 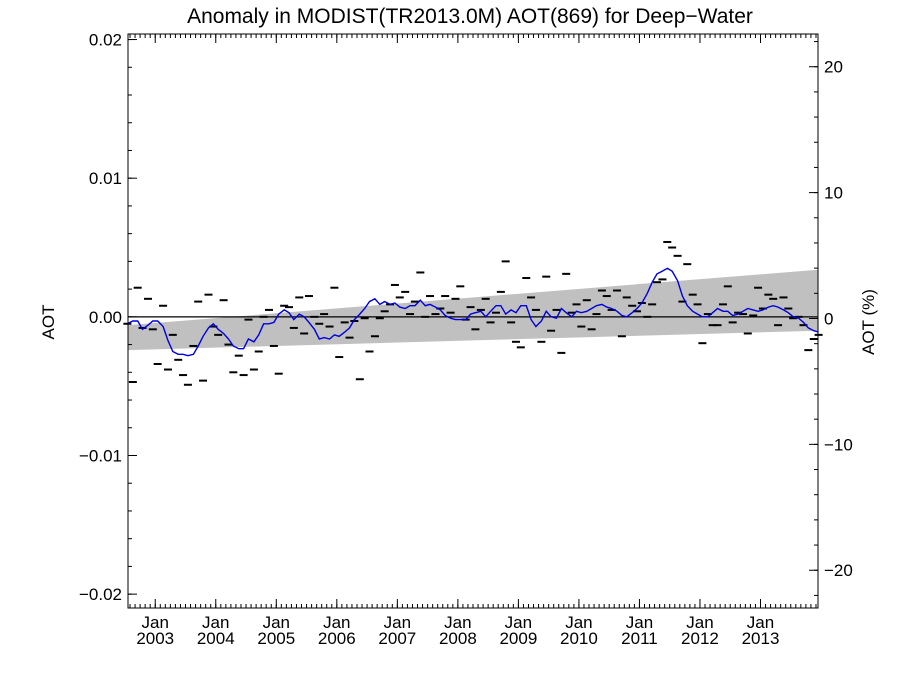 I want to click on y-tick-label-left: −0.01, so click(x=100, y=455).